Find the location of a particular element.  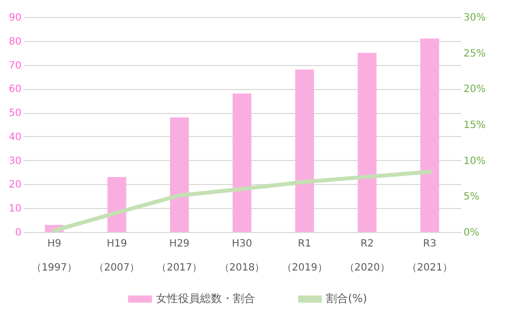

y-tick-label: 30 is located at coordinates (15, 161).